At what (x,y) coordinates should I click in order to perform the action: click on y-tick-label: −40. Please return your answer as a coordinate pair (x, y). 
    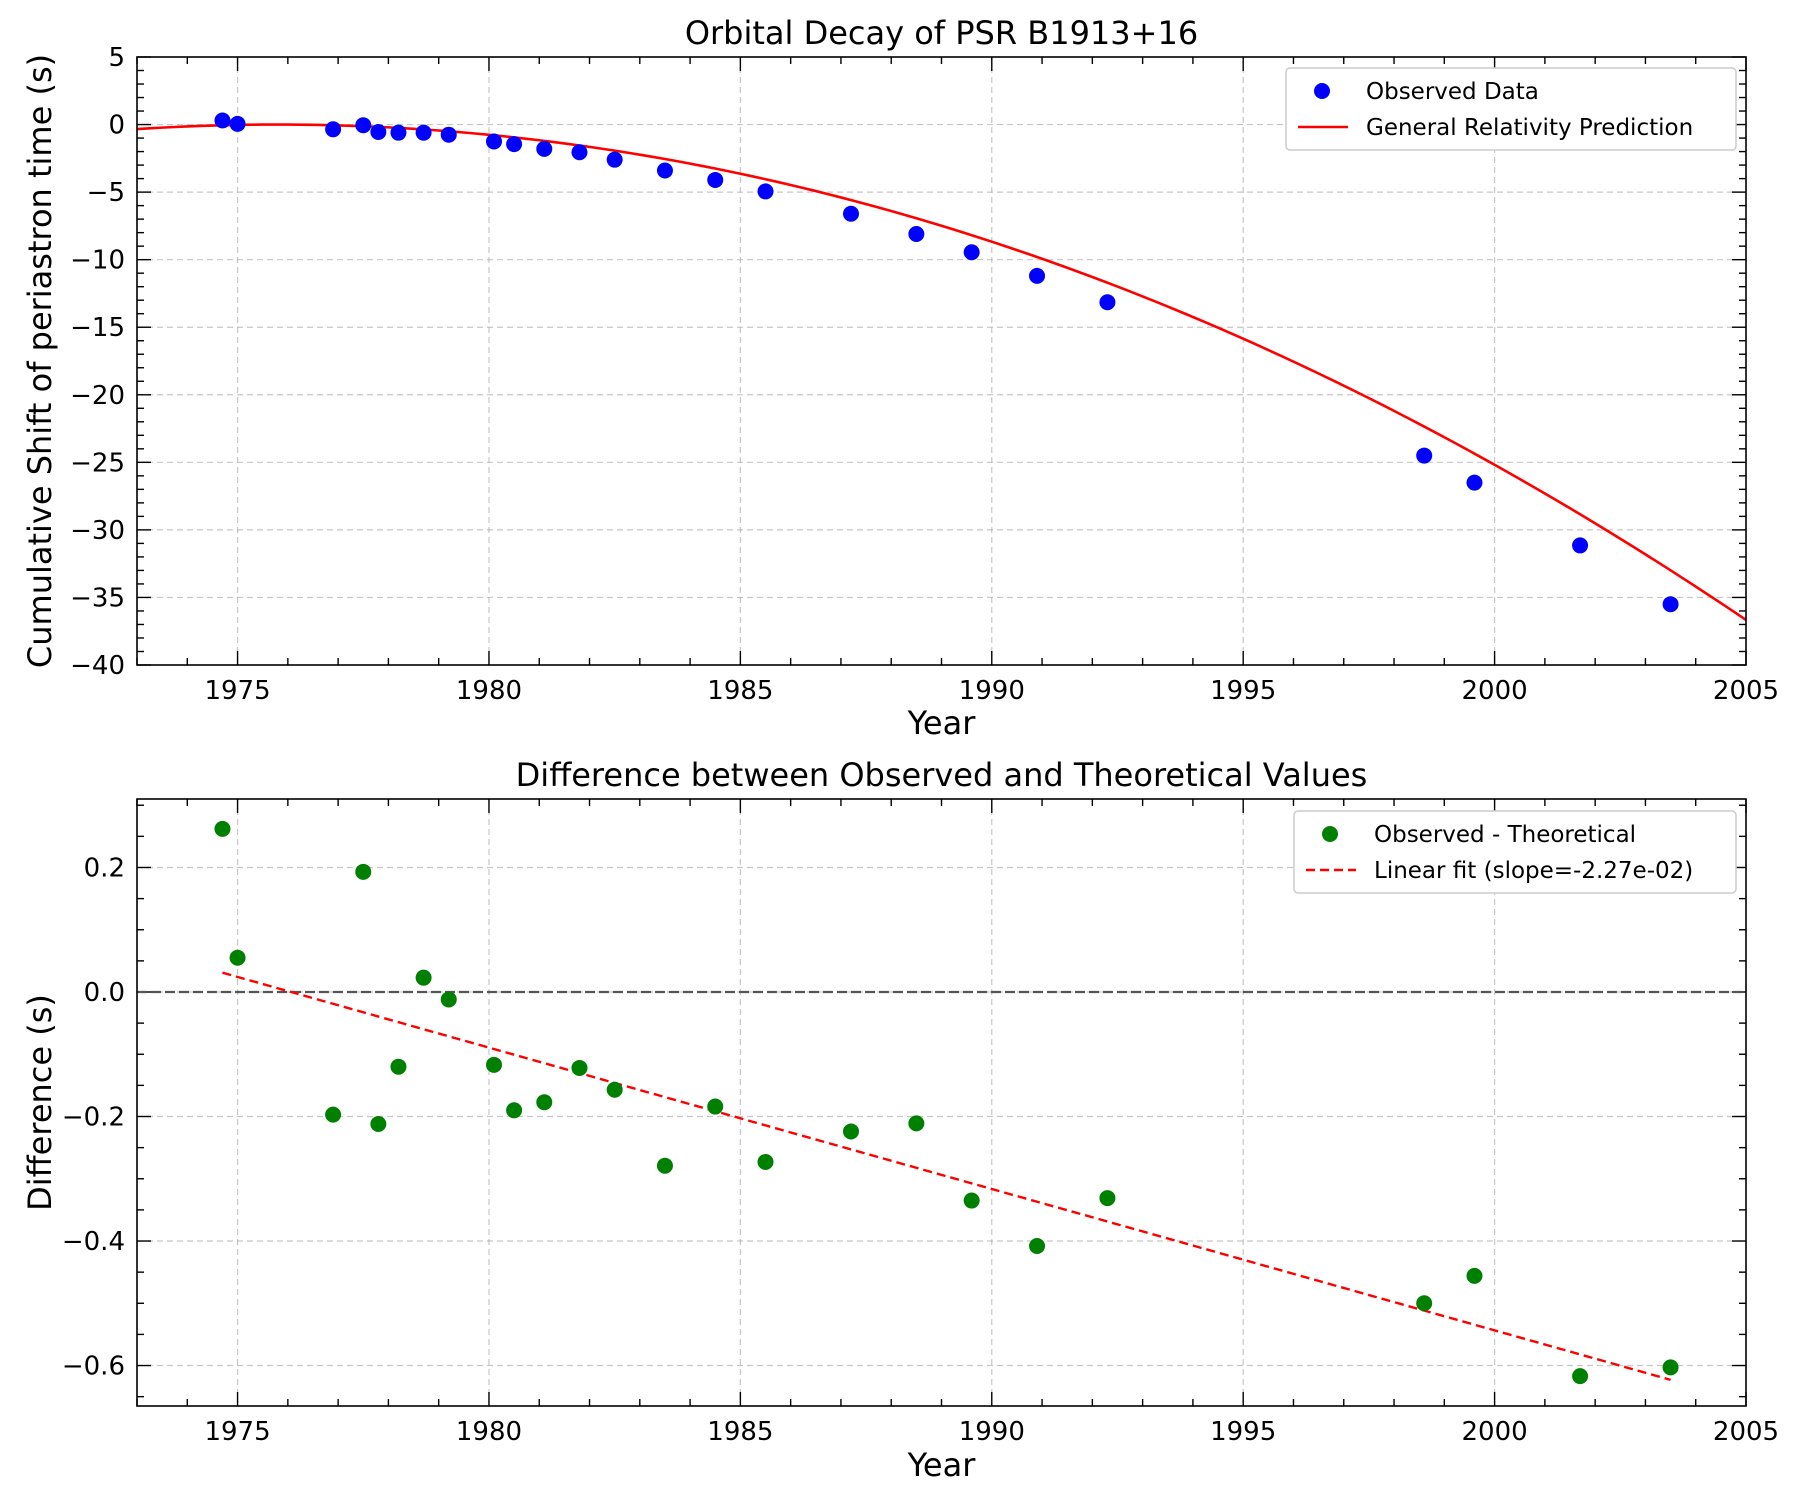
    Looking at the image, I should click on (97, 666).